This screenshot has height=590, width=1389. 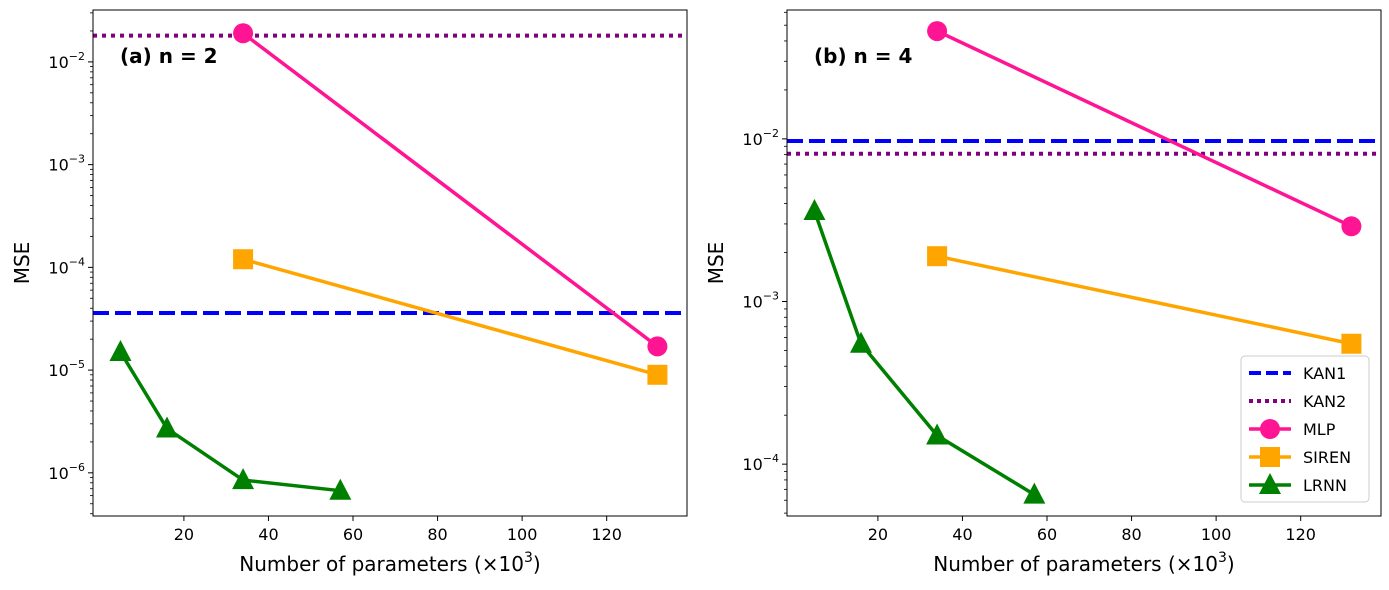 What do you see at coordinates (1270, 483) in the screenshot?
I see `legend-marker-lrnn` at bounding box center [1270, 483].